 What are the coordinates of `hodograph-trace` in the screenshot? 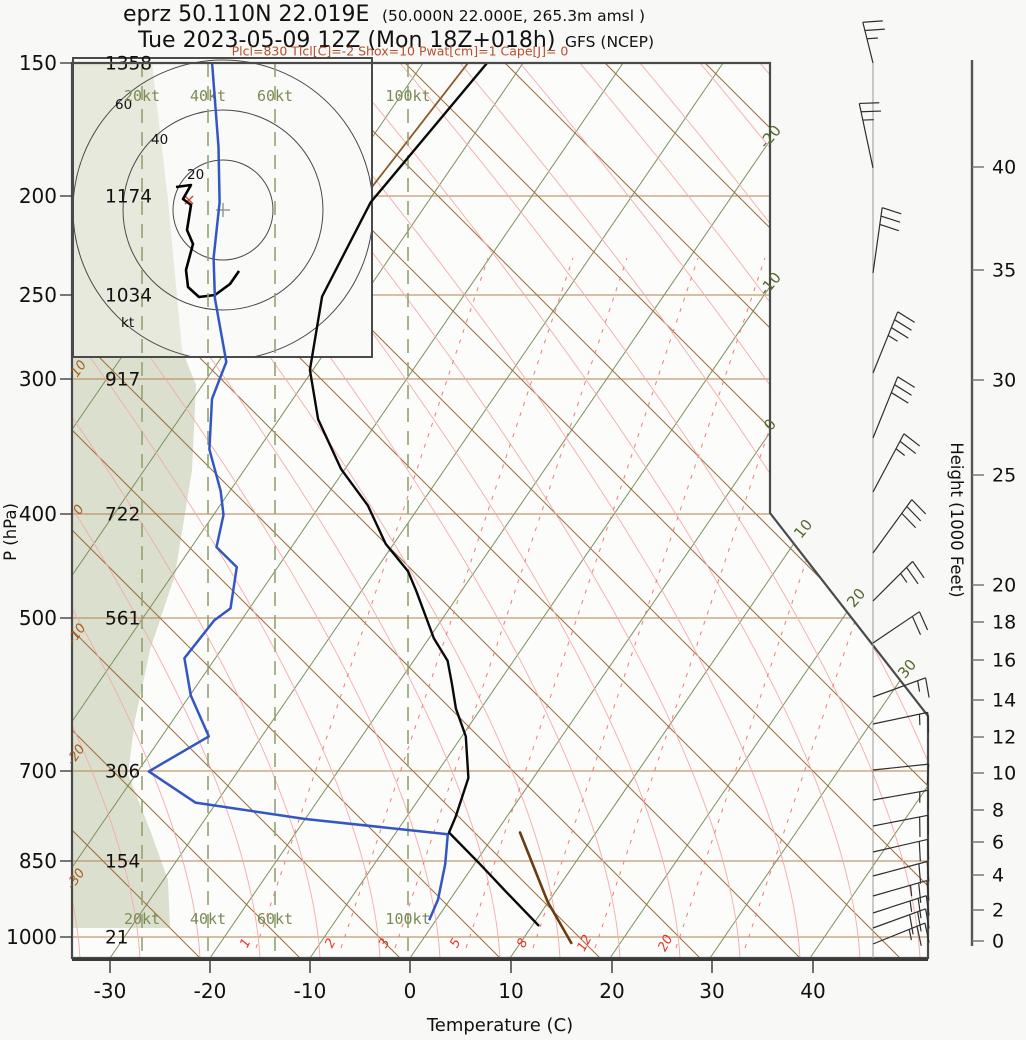 It's located at (208, 241).